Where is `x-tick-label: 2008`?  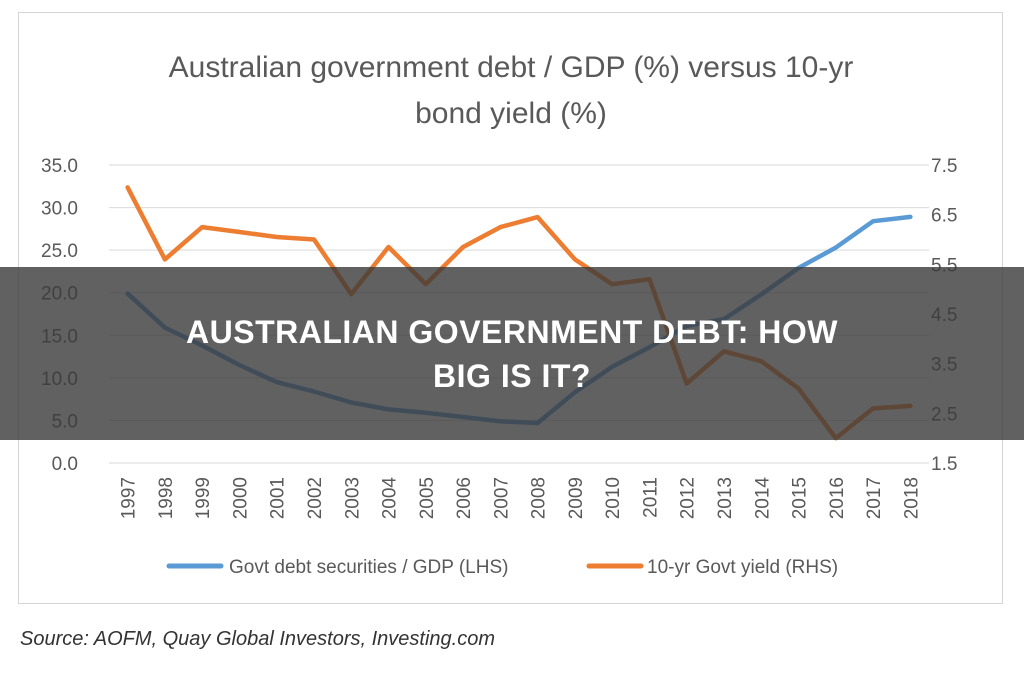 x-tick-label: 2008 is located at coordinates (539, 498).